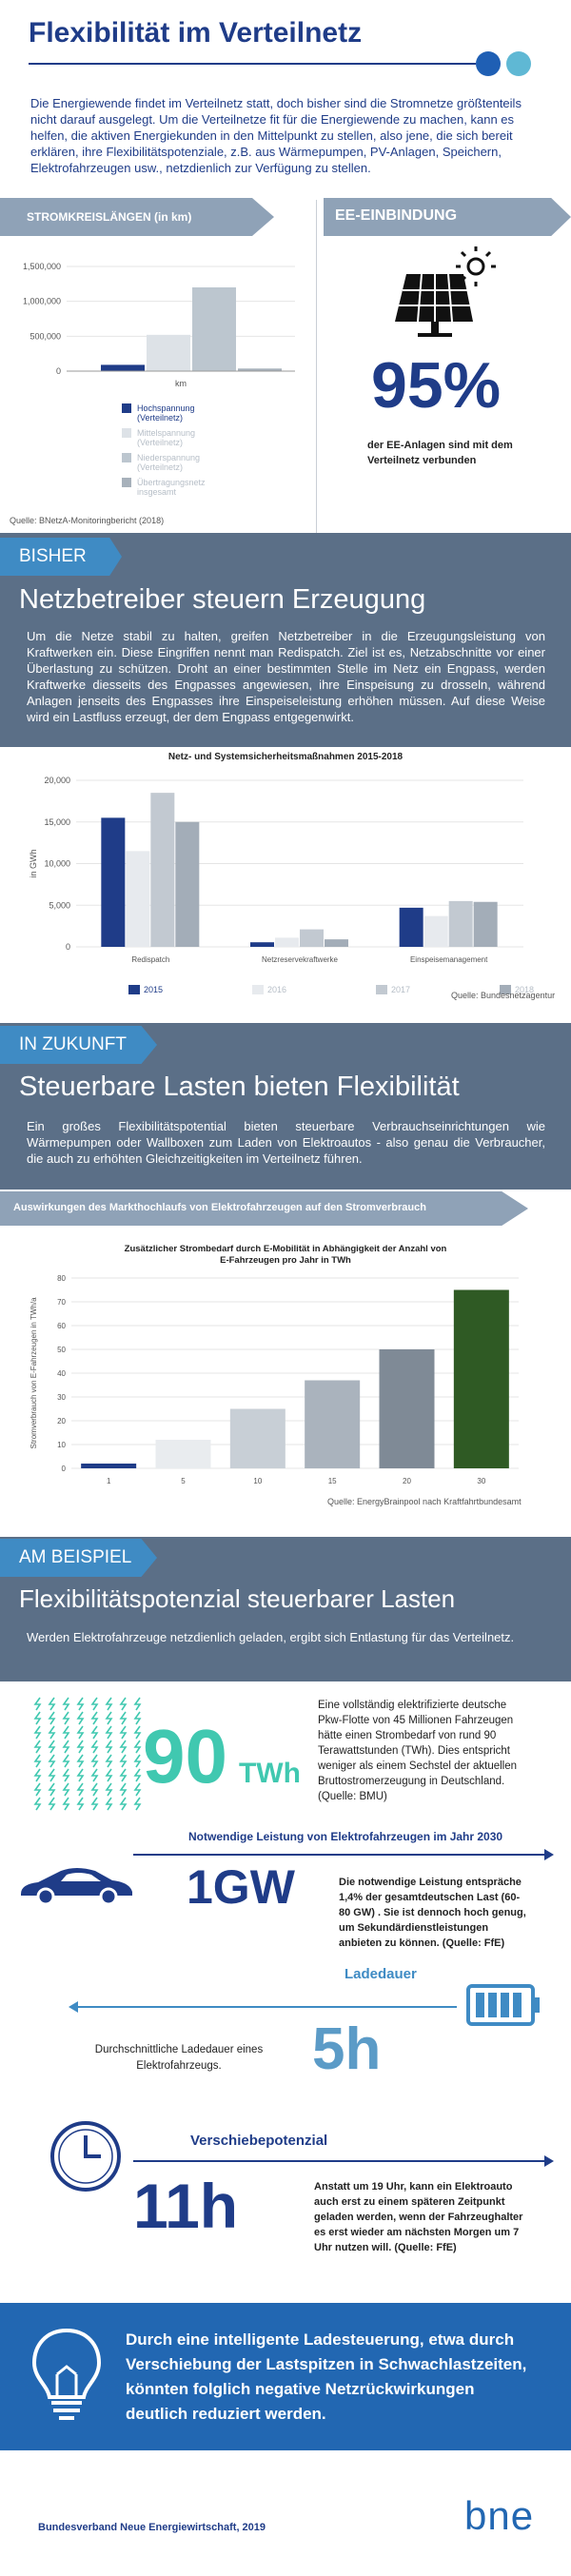  I want to click on verschiebe-title: Verschiebepotenzial, so click(259, 2141).